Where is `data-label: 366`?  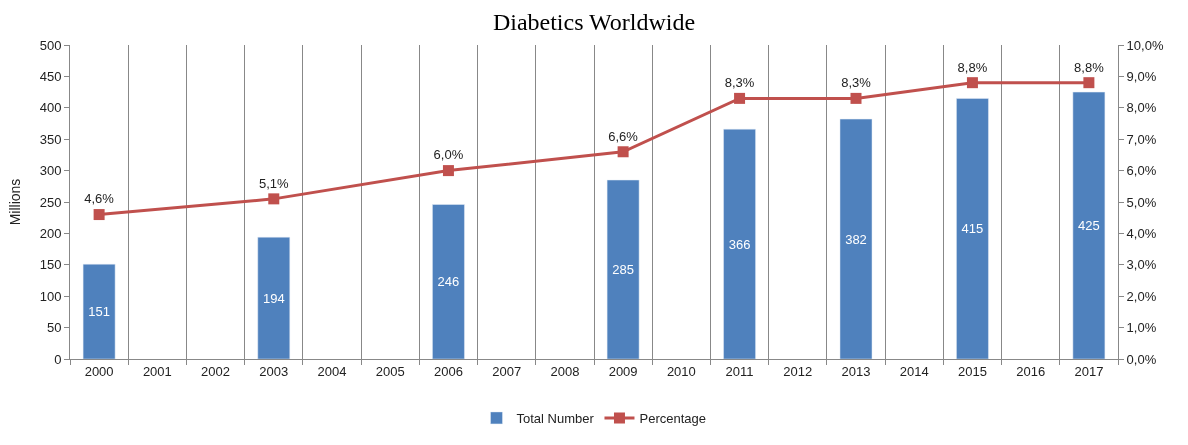
data-label: 366 is located at coordinates (739, 244).